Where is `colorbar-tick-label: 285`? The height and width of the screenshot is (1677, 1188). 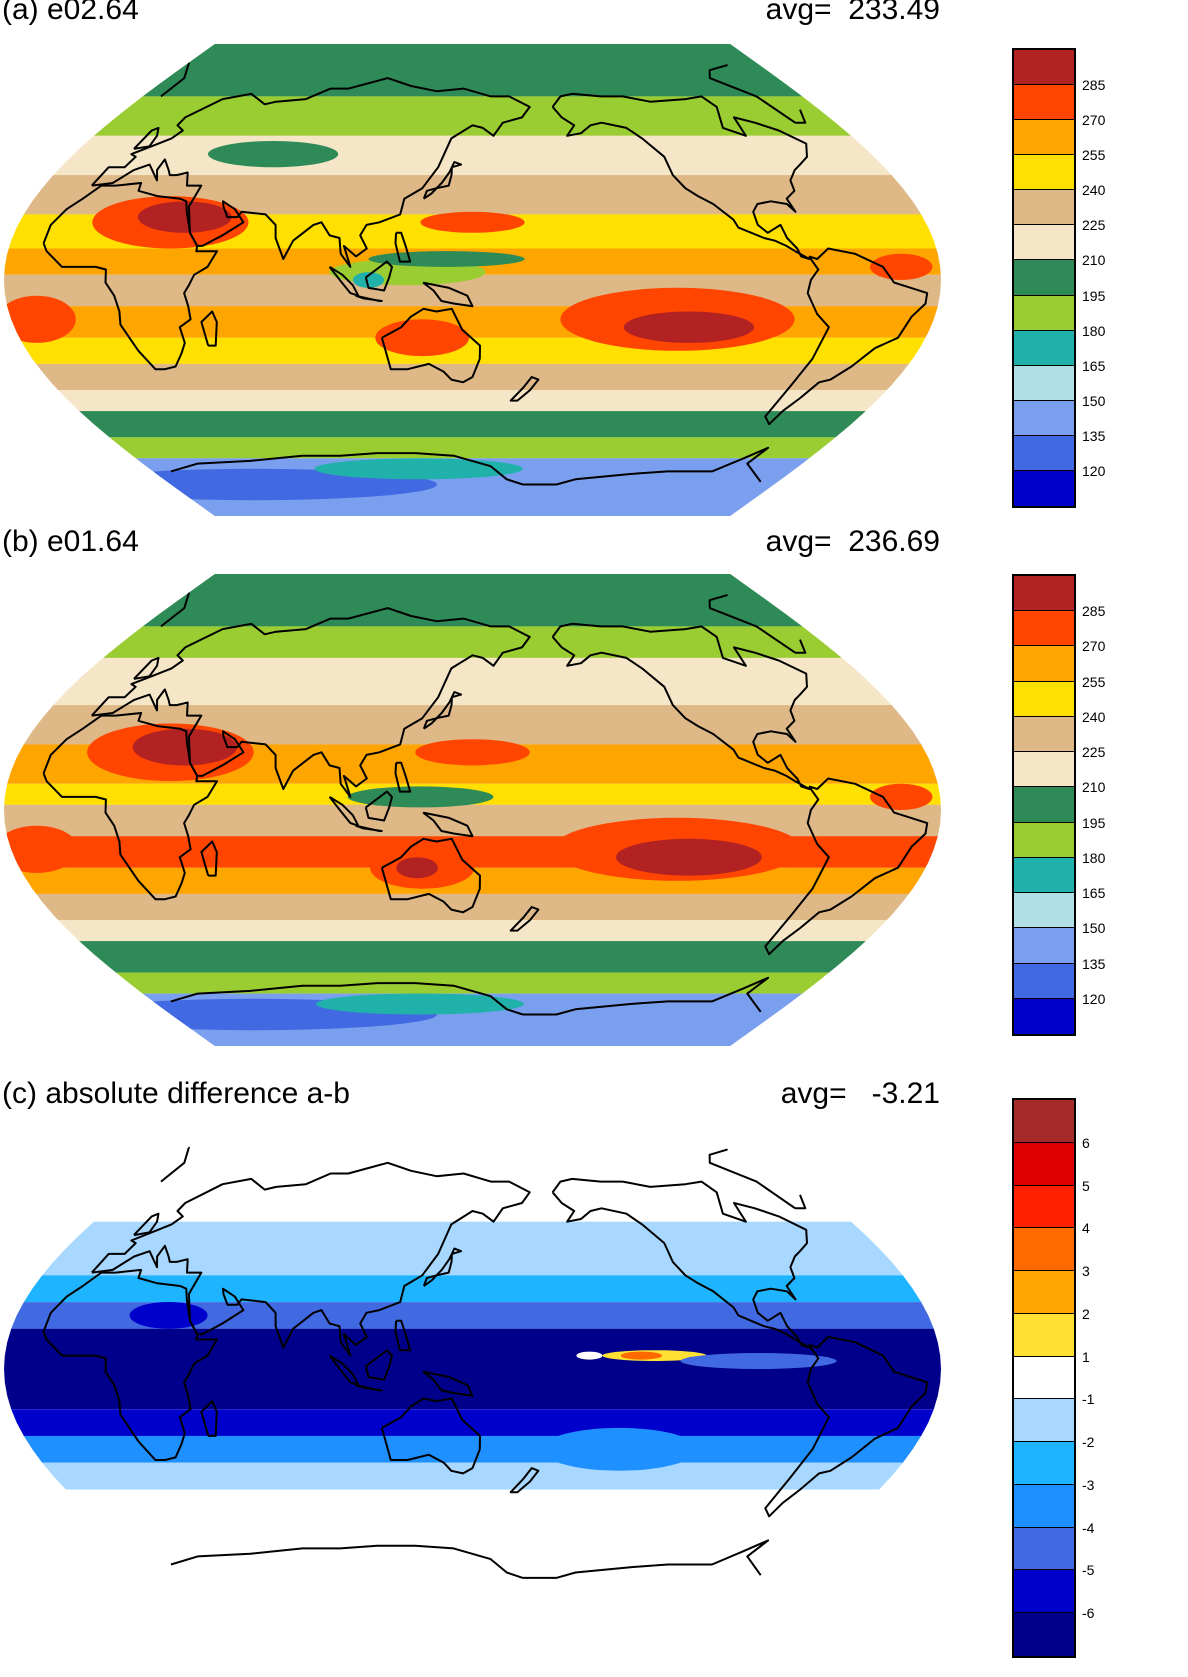
colorbar-tick-label: 285 is located at coordinates (1094, 611).